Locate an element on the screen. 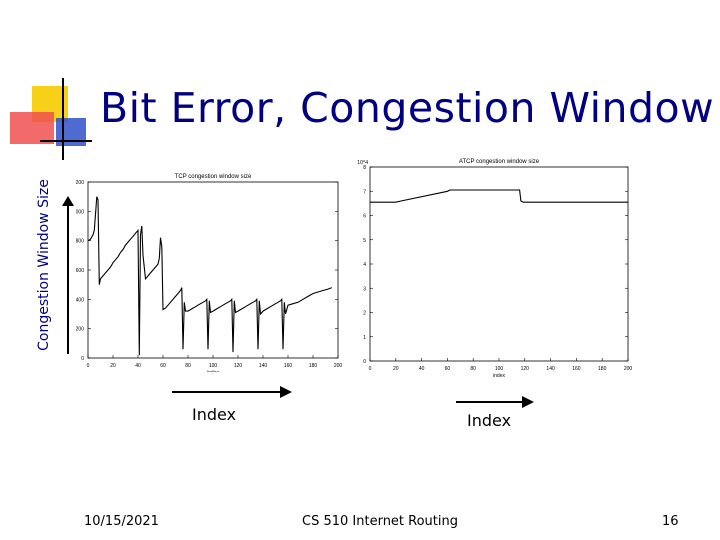 Image resolution: width=720 pixels, height=540 pixels. y-tick-label: 8 is located at coordinates (364, 168).